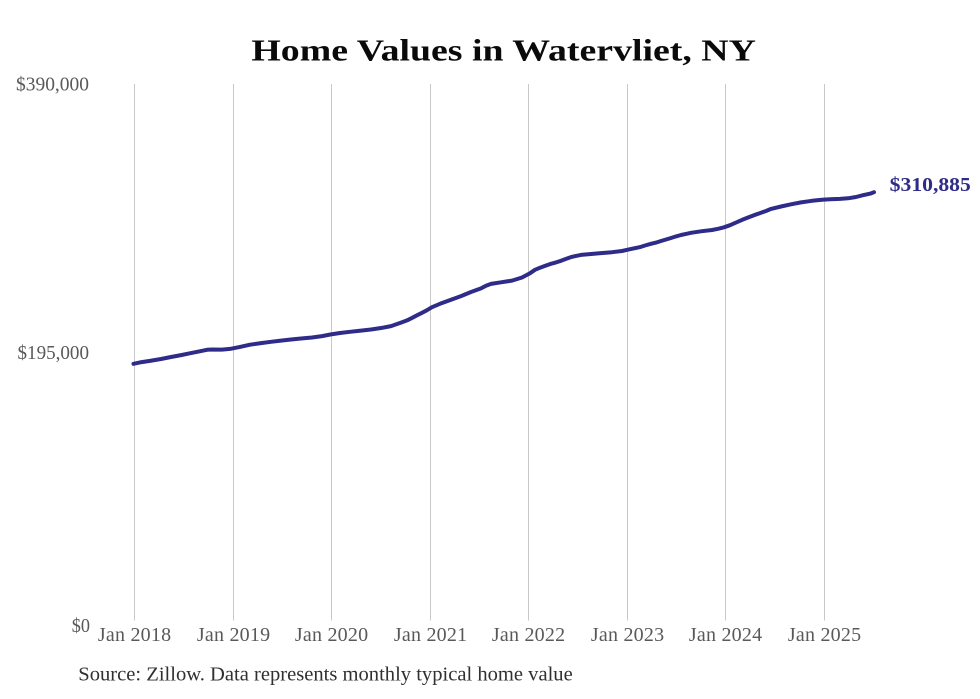 This screenshot has width=980, height=699. I want to click on svg-text: Jan 2019, so click(233, 635).